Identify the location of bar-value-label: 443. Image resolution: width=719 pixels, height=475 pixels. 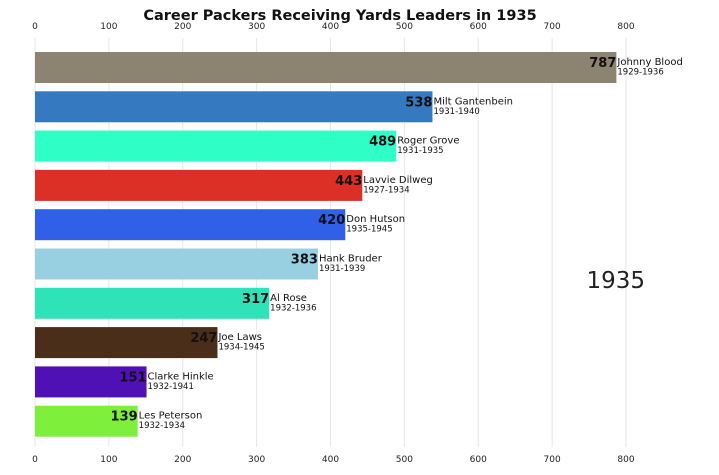
(348, 181).